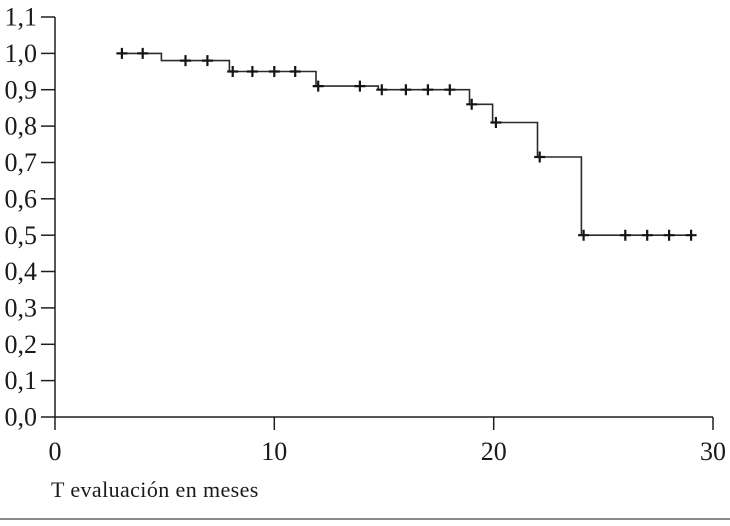 The width and height of the screenshot is (730, 526). Describe the element at coordinates (155, 489) in the screenshot. I see `x-axis-title: T evaluación en meses` at that location.